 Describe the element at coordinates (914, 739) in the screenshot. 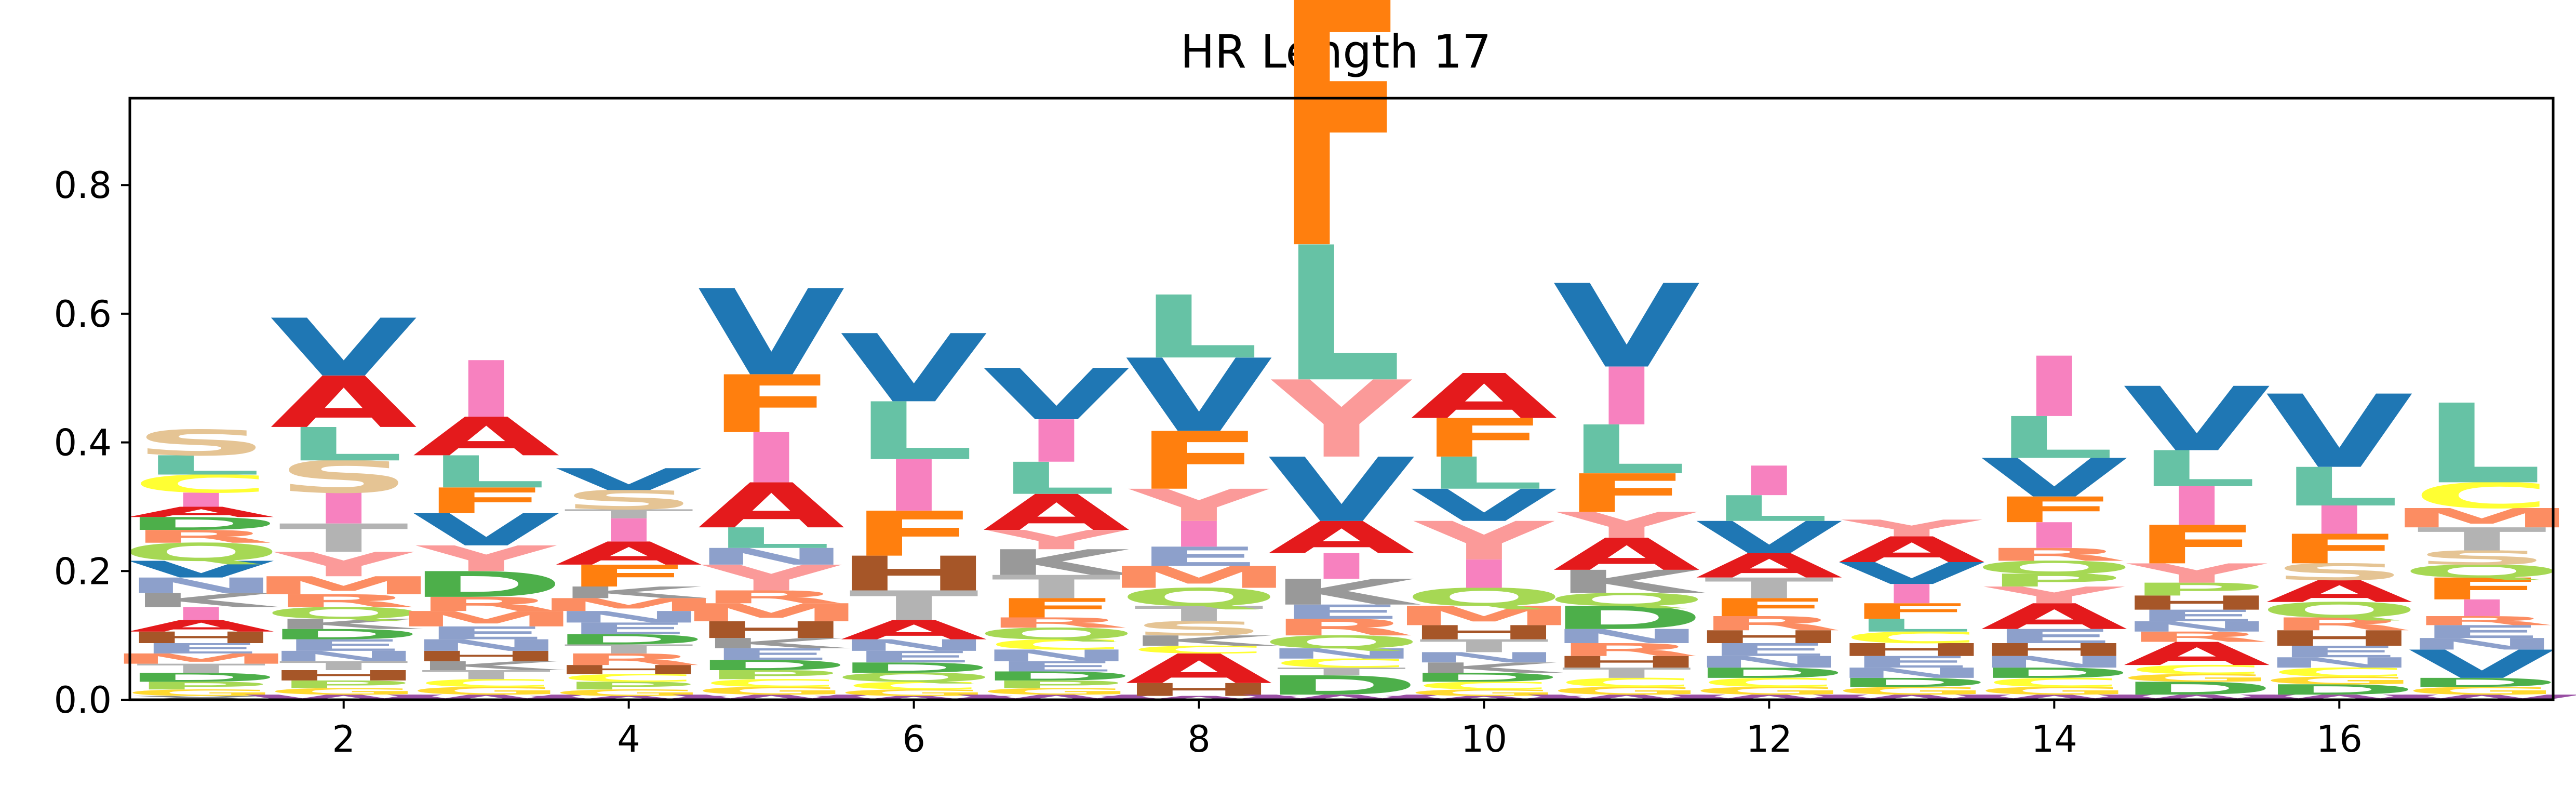

I see `x-tick-label: 6` at that location.